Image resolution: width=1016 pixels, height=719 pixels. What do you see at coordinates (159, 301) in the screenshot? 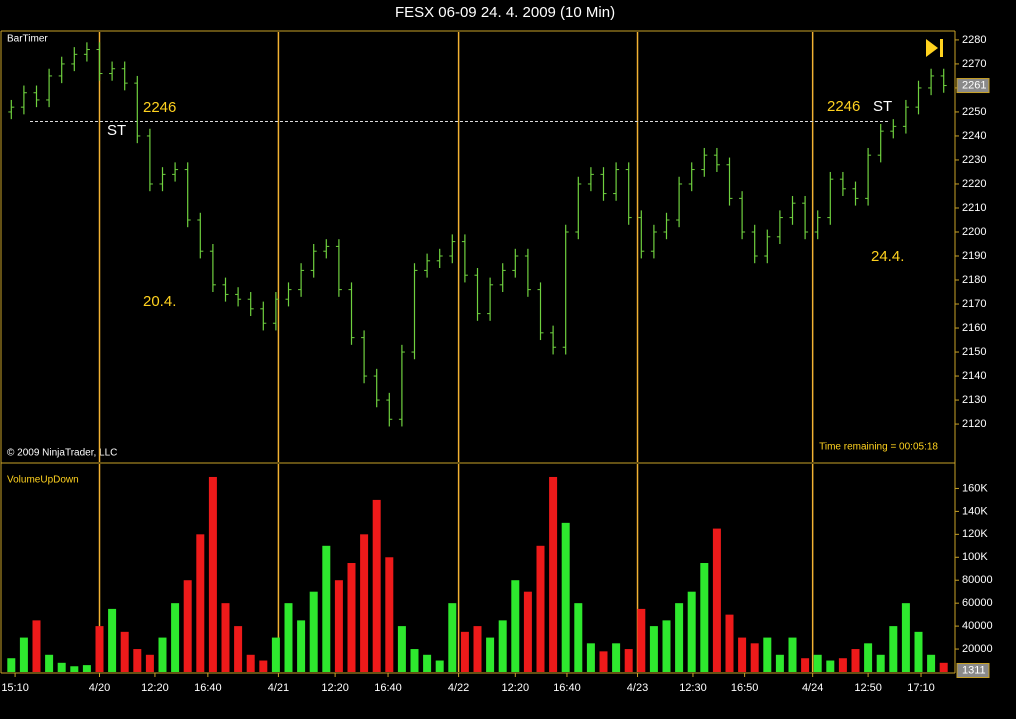
I see `date-note: 20.4.` at bounding box center [159, 301].